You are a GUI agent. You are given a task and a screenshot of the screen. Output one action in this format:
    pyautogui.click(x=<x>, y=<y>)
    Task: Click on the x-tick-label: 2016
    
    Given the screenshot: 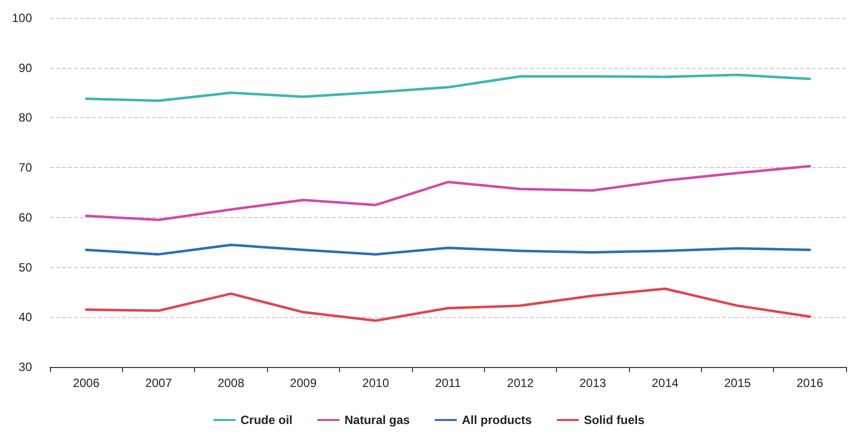 What is the action you would take?
    pyautogui.click(x=810, y=383)
    